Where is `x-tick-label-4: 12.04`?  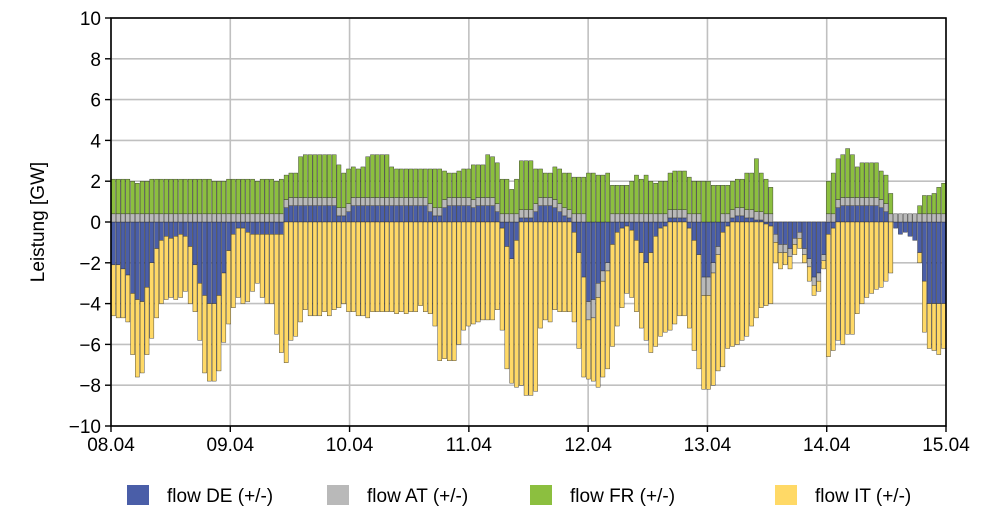
x-tick-label-4: 12.04 is located at coordinates (588, 445).